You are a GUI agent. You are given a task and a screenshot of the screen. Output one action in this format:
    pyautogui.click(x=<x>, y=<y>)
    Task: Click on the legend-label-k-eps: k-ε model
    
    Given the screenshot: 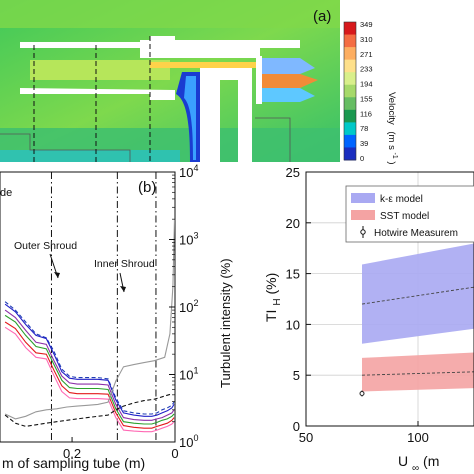 What is the action you would take?
    pyautogui.click(x=401, y=199)
    